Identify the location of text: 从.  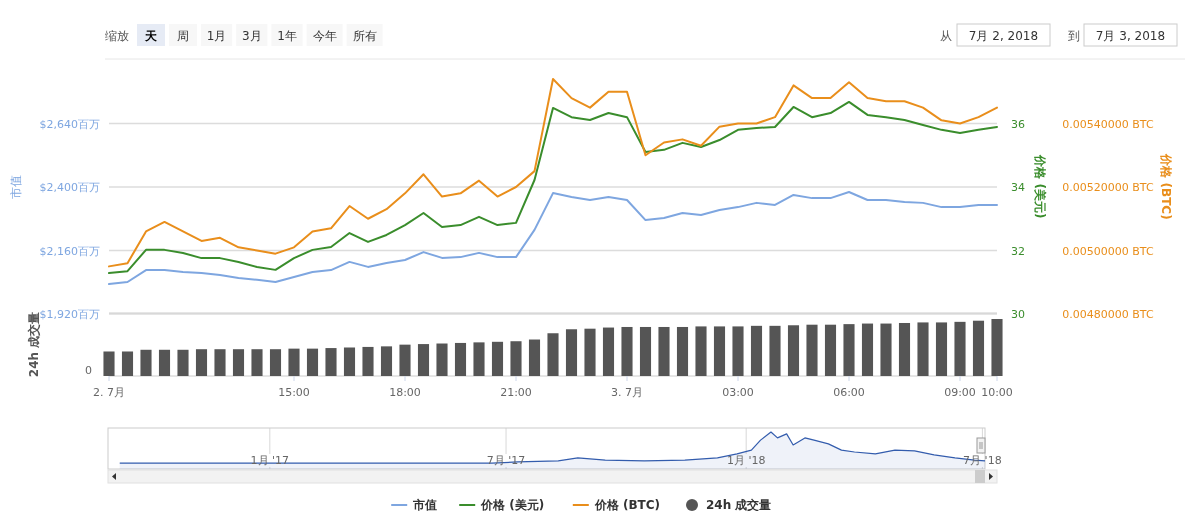
(946, 36).